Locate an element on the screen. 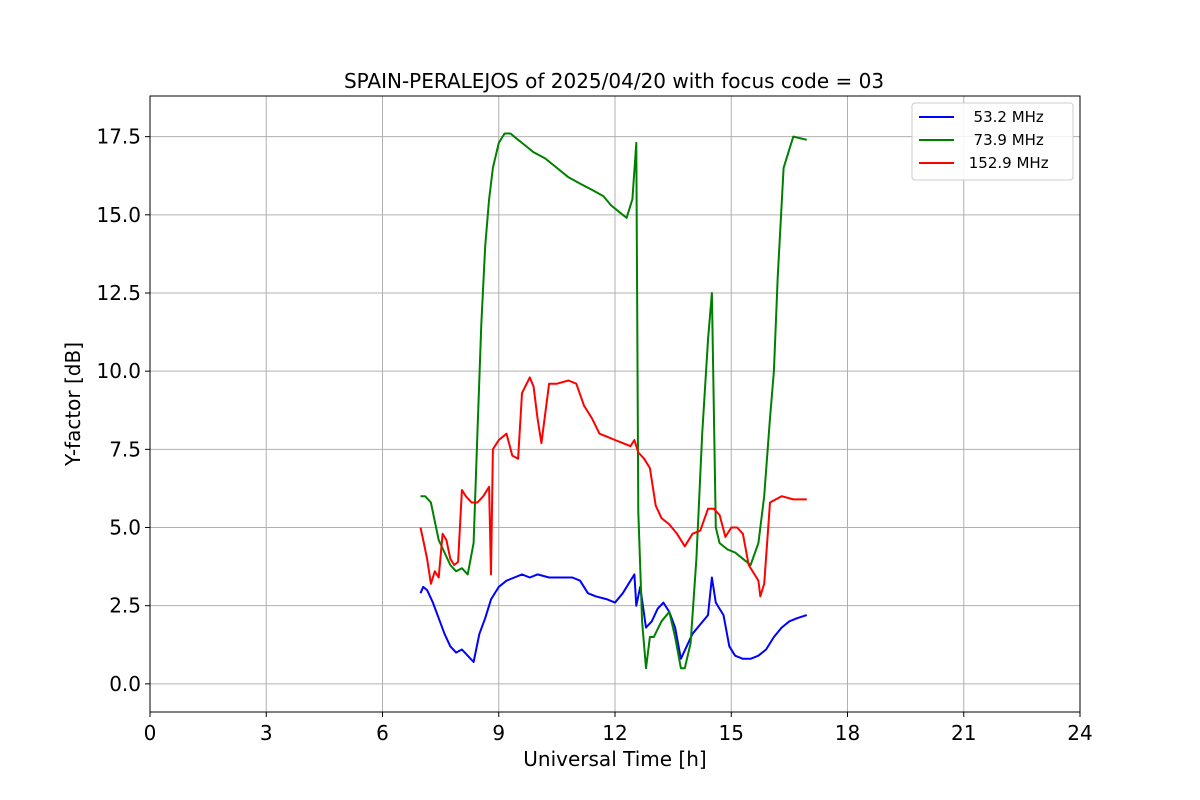 Image resolution: width=1200 pixels, height=800 pixels. y-tick-label: 5.0 is located at coordinates (125, 528).